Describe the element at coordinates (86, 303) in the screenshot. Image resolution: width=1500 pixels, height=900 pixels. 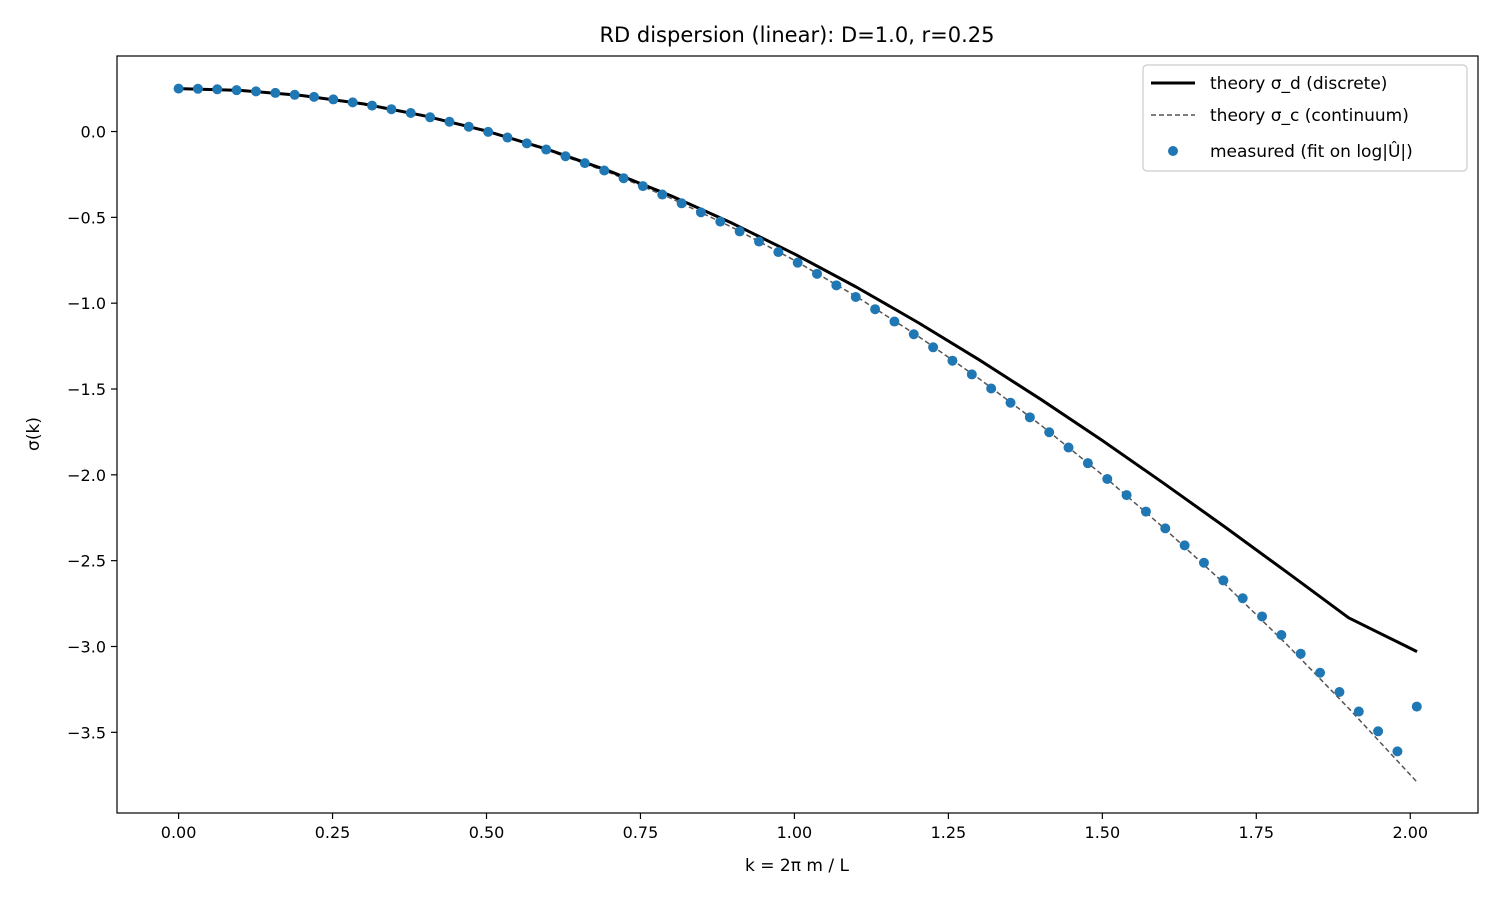
I see `y-tick-label: −1.0` at that location.